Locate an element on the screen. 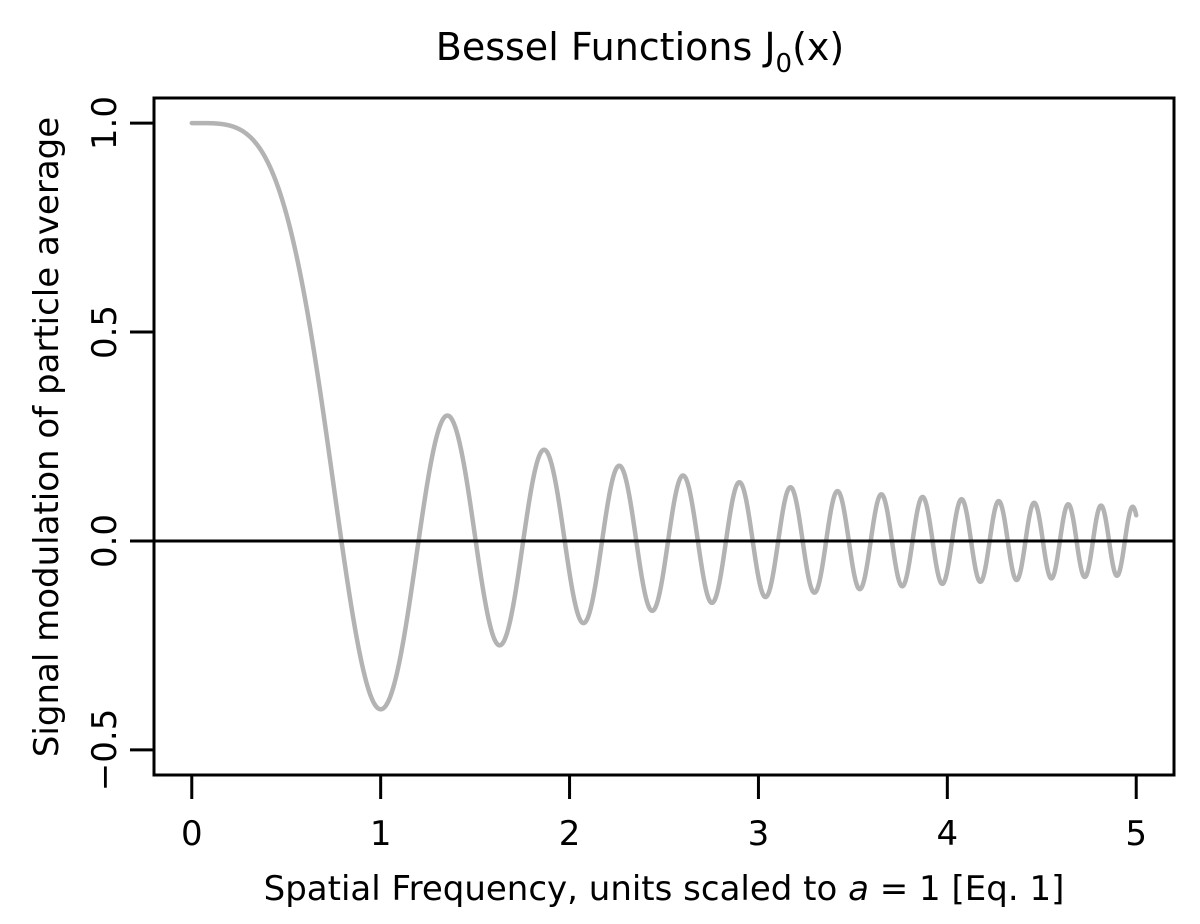  chart-title-tail: (x) is located at coordinates (818, 47).